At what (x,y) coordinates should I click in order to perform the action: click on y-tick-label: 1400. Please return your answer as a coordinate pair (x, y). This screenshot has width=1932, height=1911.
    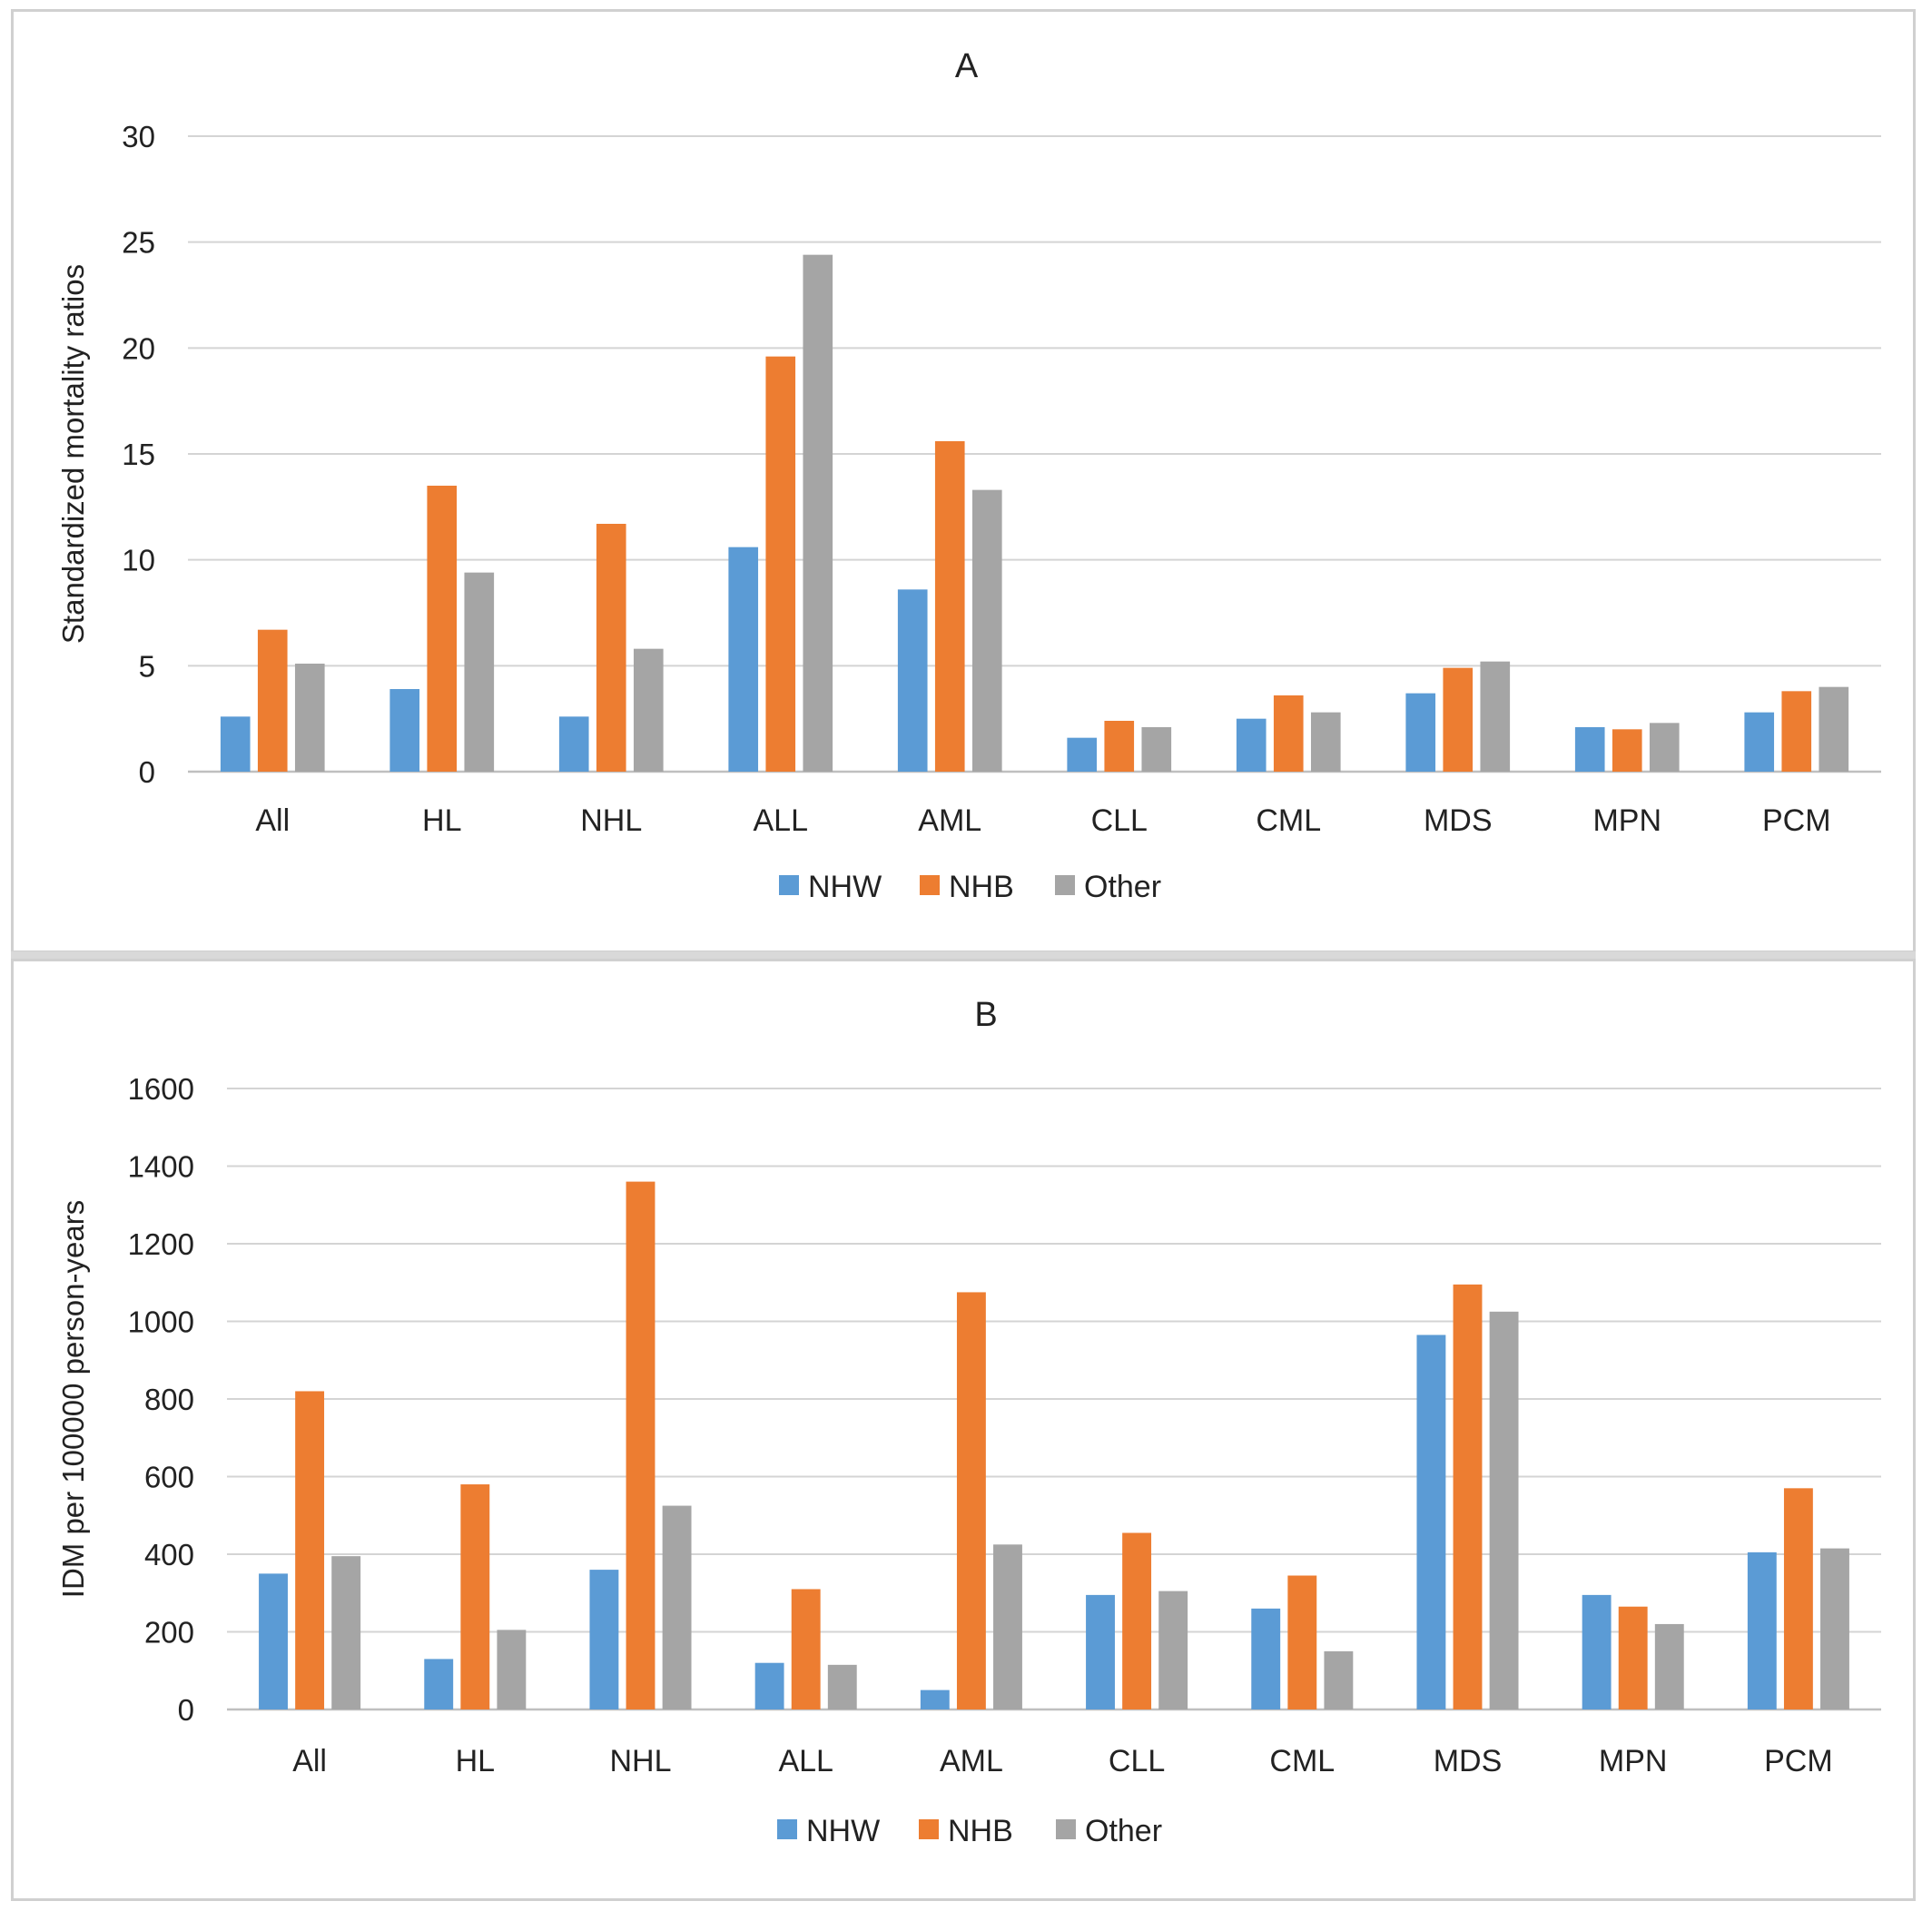
    Looking at the image, I should click on (161, 1167).